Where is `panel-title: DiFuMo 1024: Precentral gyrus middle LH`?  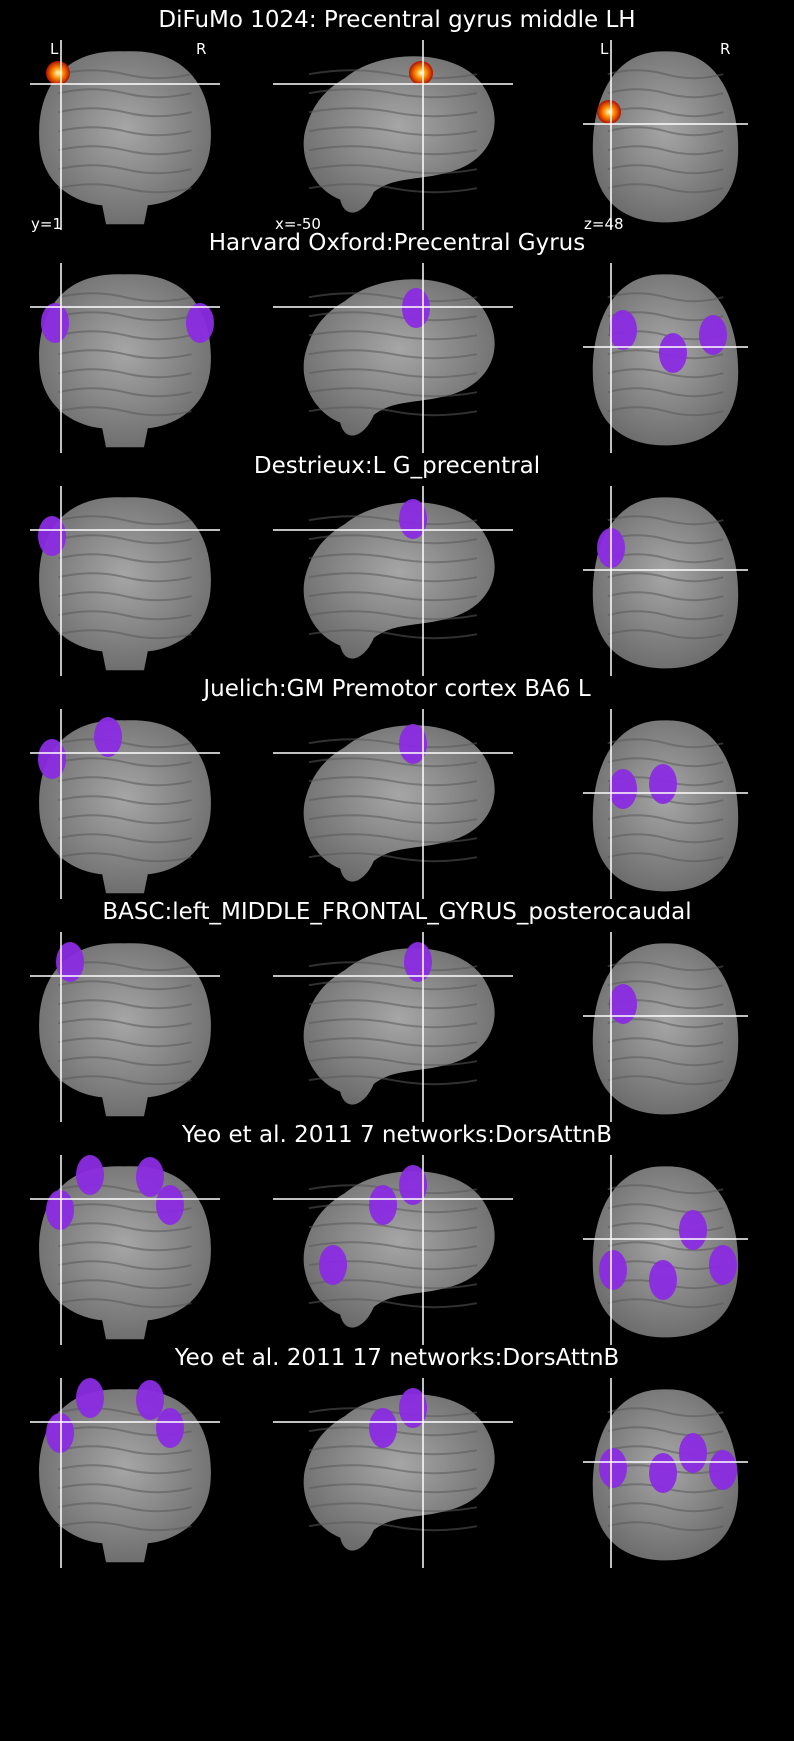
panel-title: DiFuMo 1024: Precentral gyrus middle LH is located at coordinates (397, 20).